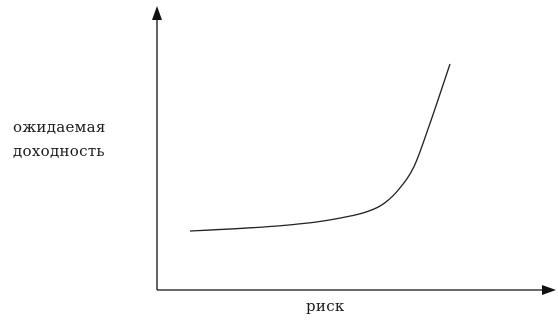 This screenshot has width=558, height=325. I want to click on y-axis-label-line-2: доходность, so click(59, 151).